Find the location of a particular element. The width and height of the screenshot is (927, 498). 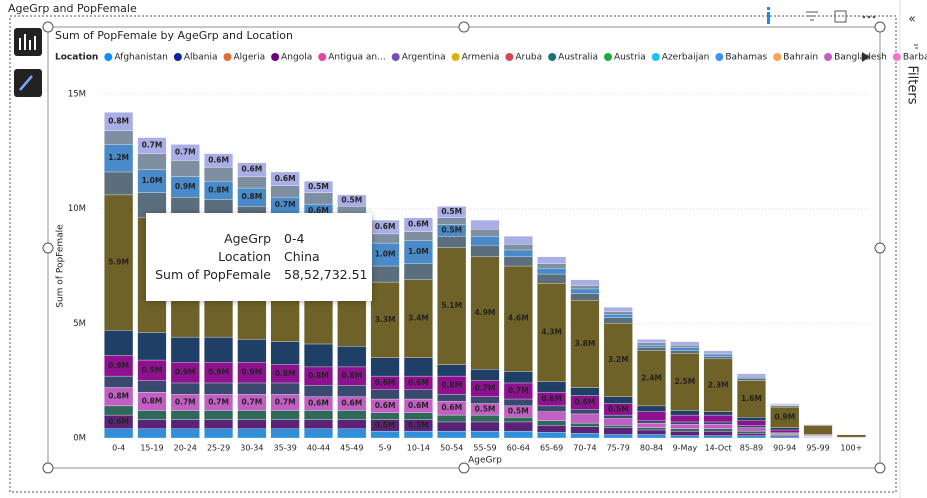

data-label: 2.4M is located at coordinates (651, 377).